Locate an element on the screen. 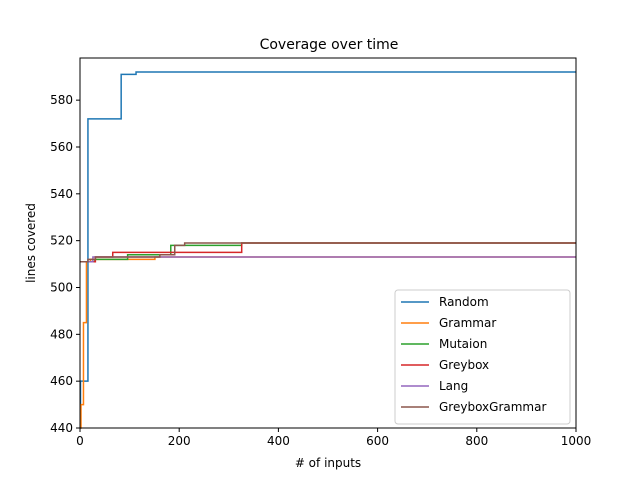  y-tick-label: 440 is located at coordinates (61, 428).